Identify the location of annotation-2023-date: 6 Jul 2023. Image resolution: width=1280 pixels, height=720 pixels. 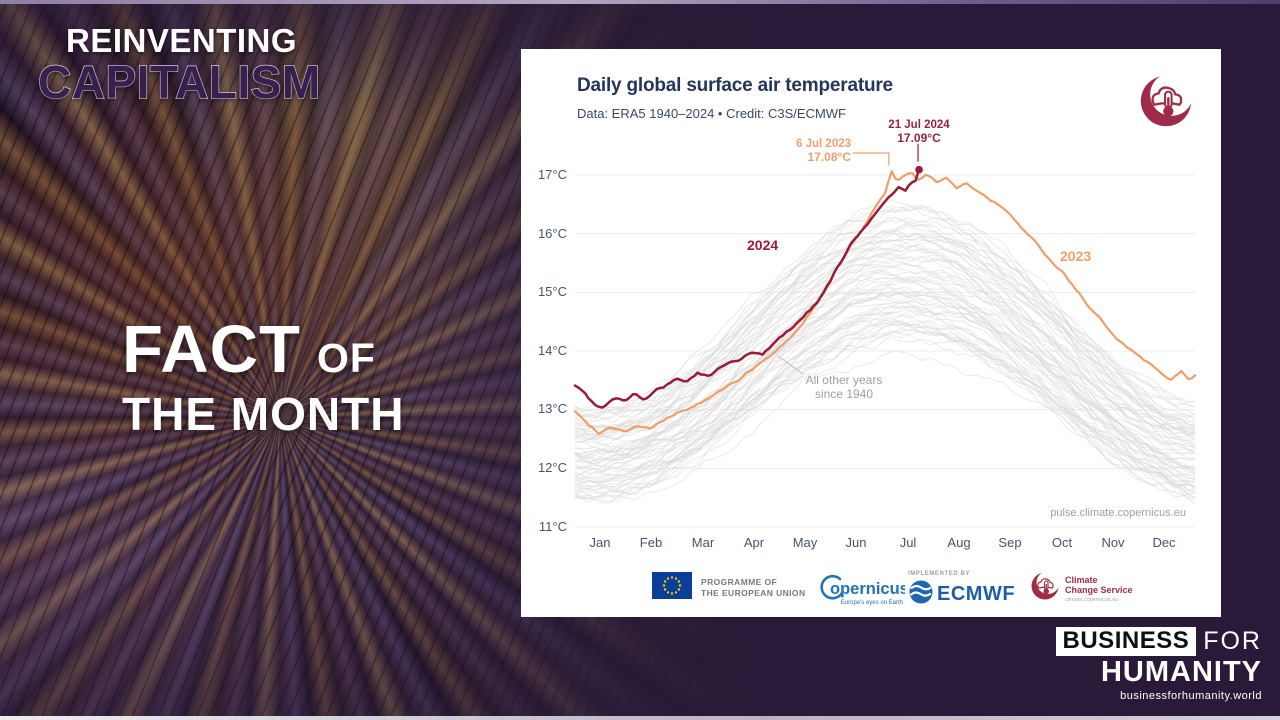
(823, 144).